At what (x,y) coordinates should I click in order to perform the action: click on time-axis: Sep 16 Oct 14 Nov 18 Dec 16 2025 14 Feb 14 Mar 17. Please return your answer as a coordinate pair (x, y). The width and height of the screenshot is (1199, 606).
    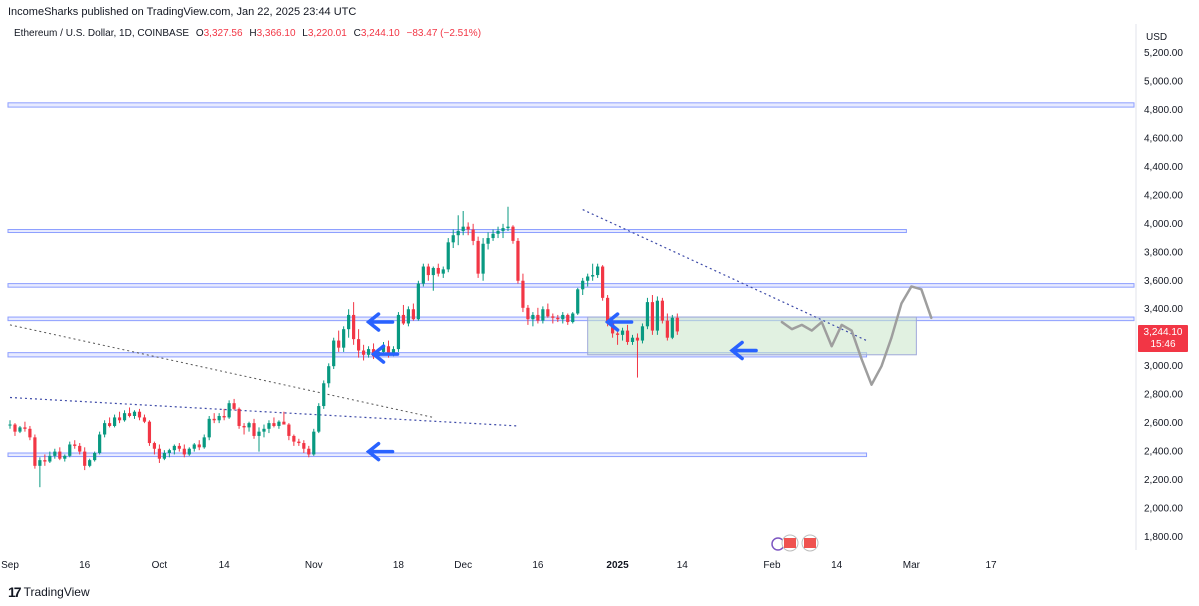
    Looking at the image, I should click on (499, 565).